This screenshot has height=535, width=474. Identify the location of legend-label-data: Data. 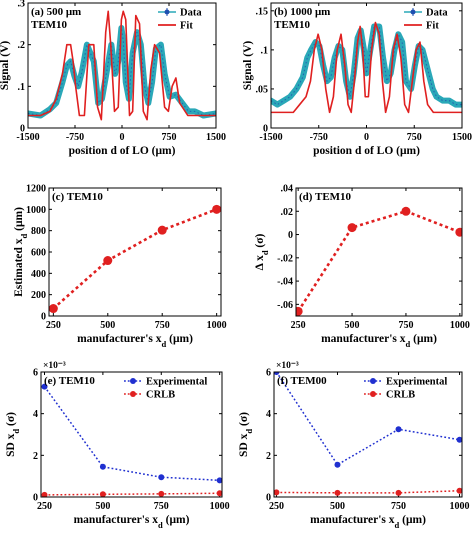
(437, 13).